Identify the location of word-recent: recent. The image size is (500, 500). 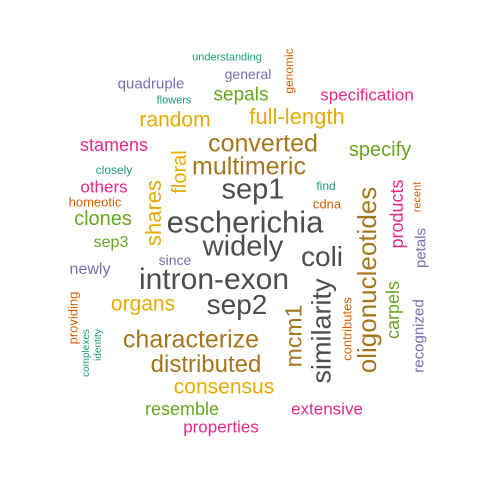
(417, 197).